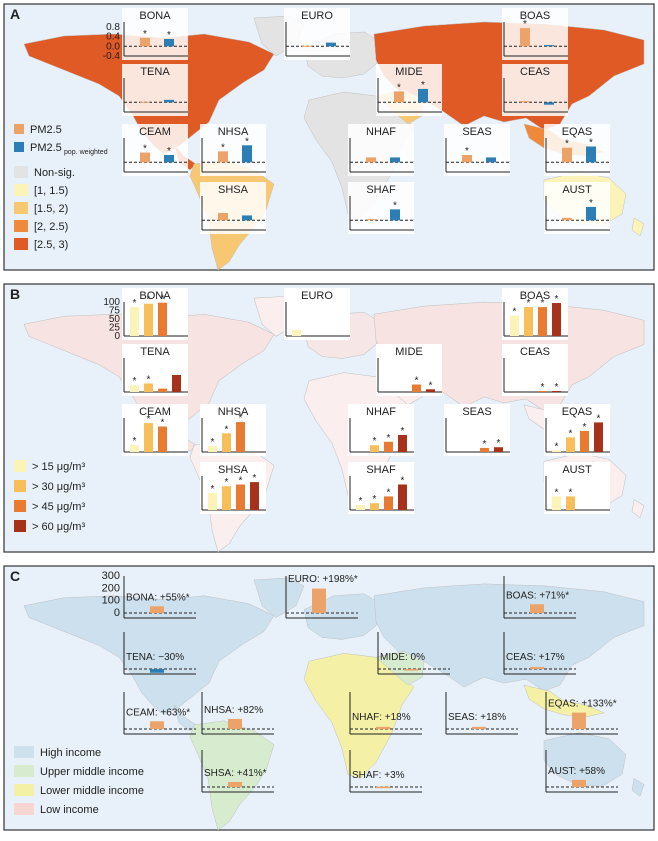 This screenshot has width=658, height=841. What do you see at coordinates (381, 412) in the screenshot?
I see `inset-title: NHAF` at bounding box center [381, 412].